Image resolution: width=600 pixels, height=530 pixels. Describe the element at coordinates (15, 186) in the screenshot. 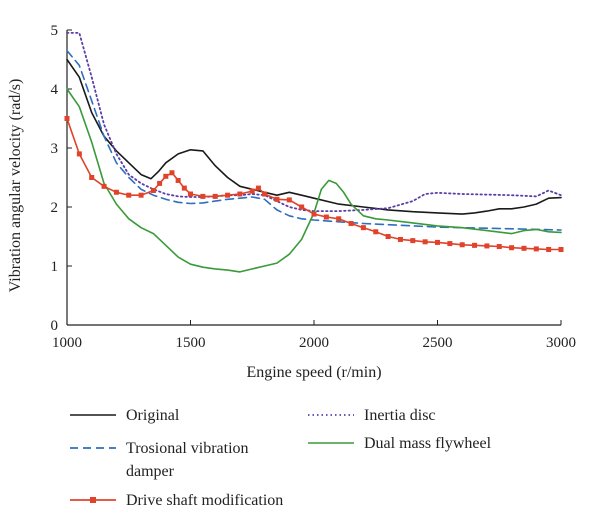

I see `y-axis-title: Vibration angular velocity (rad/s)` at that location.